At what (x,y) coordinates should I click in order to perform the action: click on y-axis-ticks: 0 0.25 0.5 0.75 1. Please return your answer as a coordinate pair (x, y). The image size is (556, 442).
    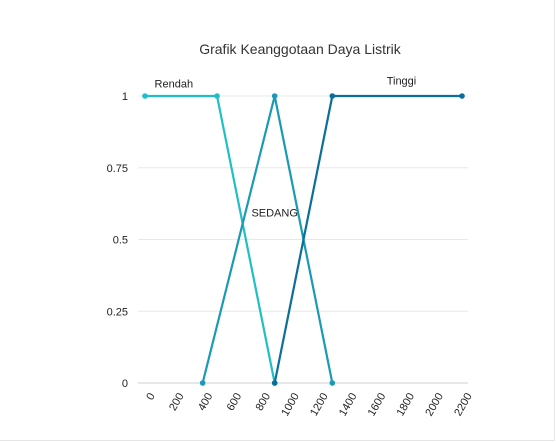
    Looking at the image, I should click on (117, 240).